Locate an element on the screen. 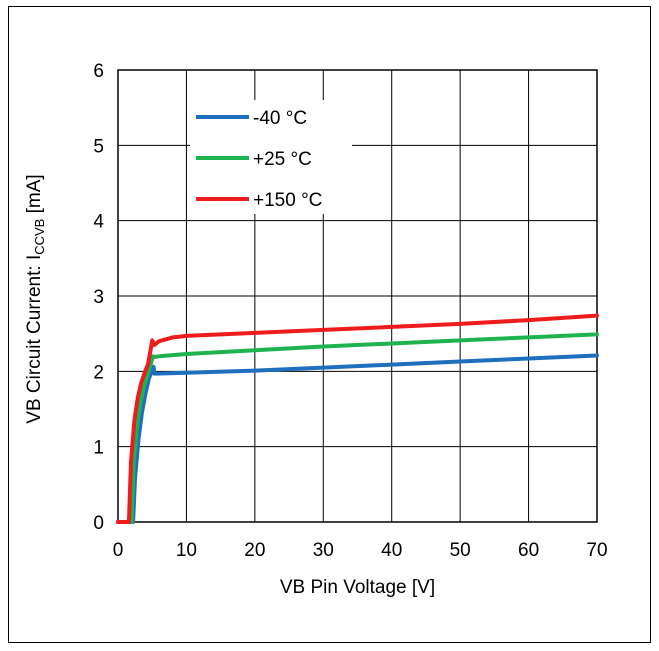 This screenshot has height=651, width=659. x-tick-label: 30 is located at coordinates (323, 550).